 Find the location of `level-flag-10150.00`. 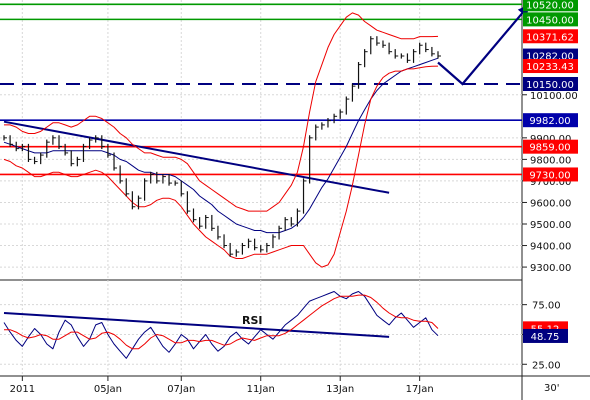

level-flag-10150.00 is located at coordinates (550, 84).